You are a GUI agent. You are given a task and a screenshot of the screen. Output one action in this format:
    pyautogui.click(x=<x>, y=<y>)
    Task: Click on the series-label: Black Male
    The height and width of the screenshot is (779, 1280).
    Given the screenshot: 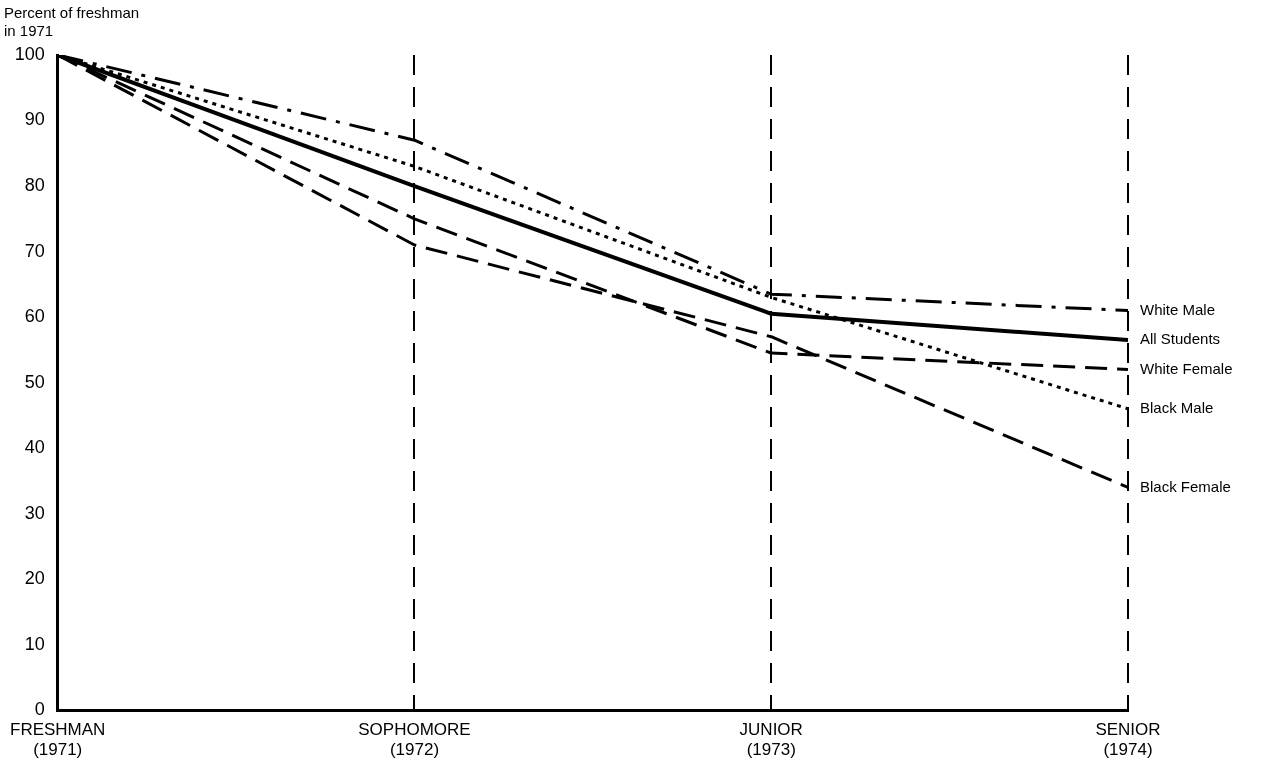 What is the action you would take?
    pyautogui.click(x=1177, y=407)
    